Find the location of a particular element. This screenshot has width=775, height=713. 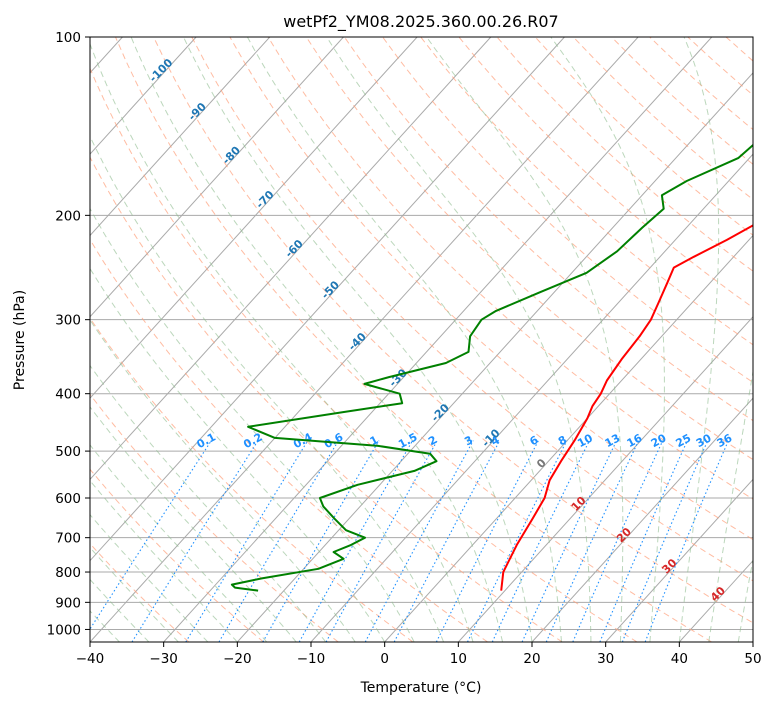

y-tick-label: 400 is located at coordinates (68, 395).